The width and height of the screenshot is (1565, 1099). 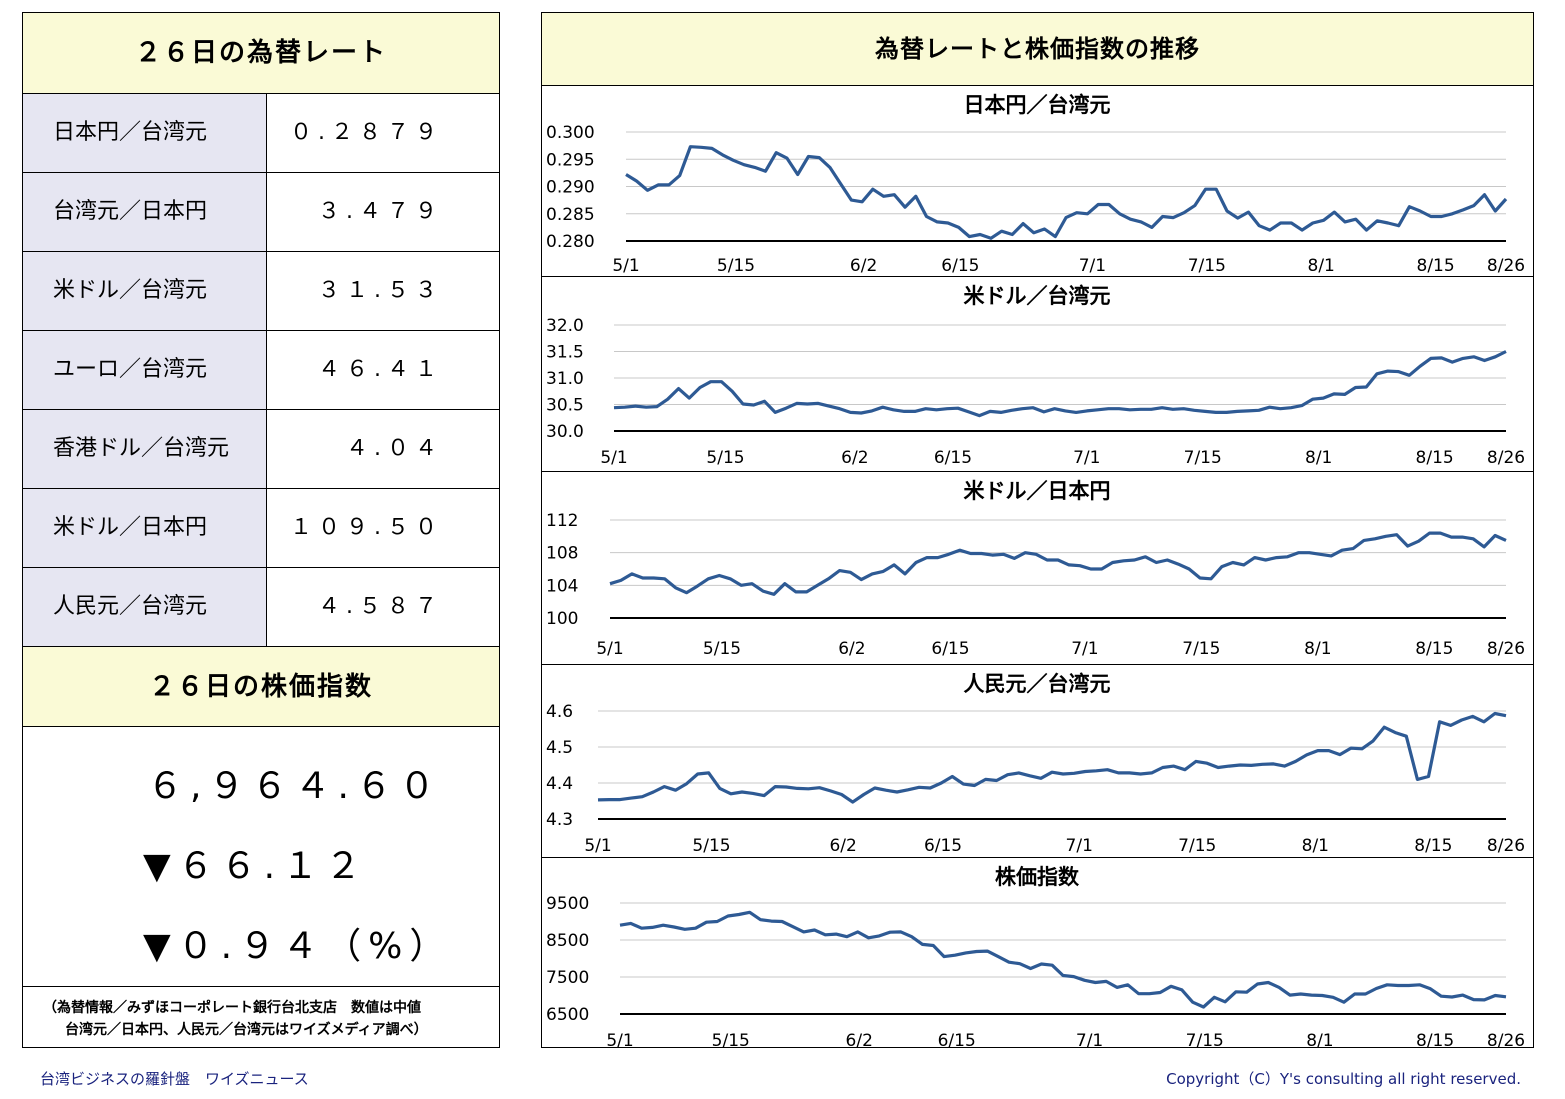 What do you see at coordinates (1037, 684) in the screenshot?
I see `chart-title: 人民元／台湾元` at bounding box center [1037, 684].